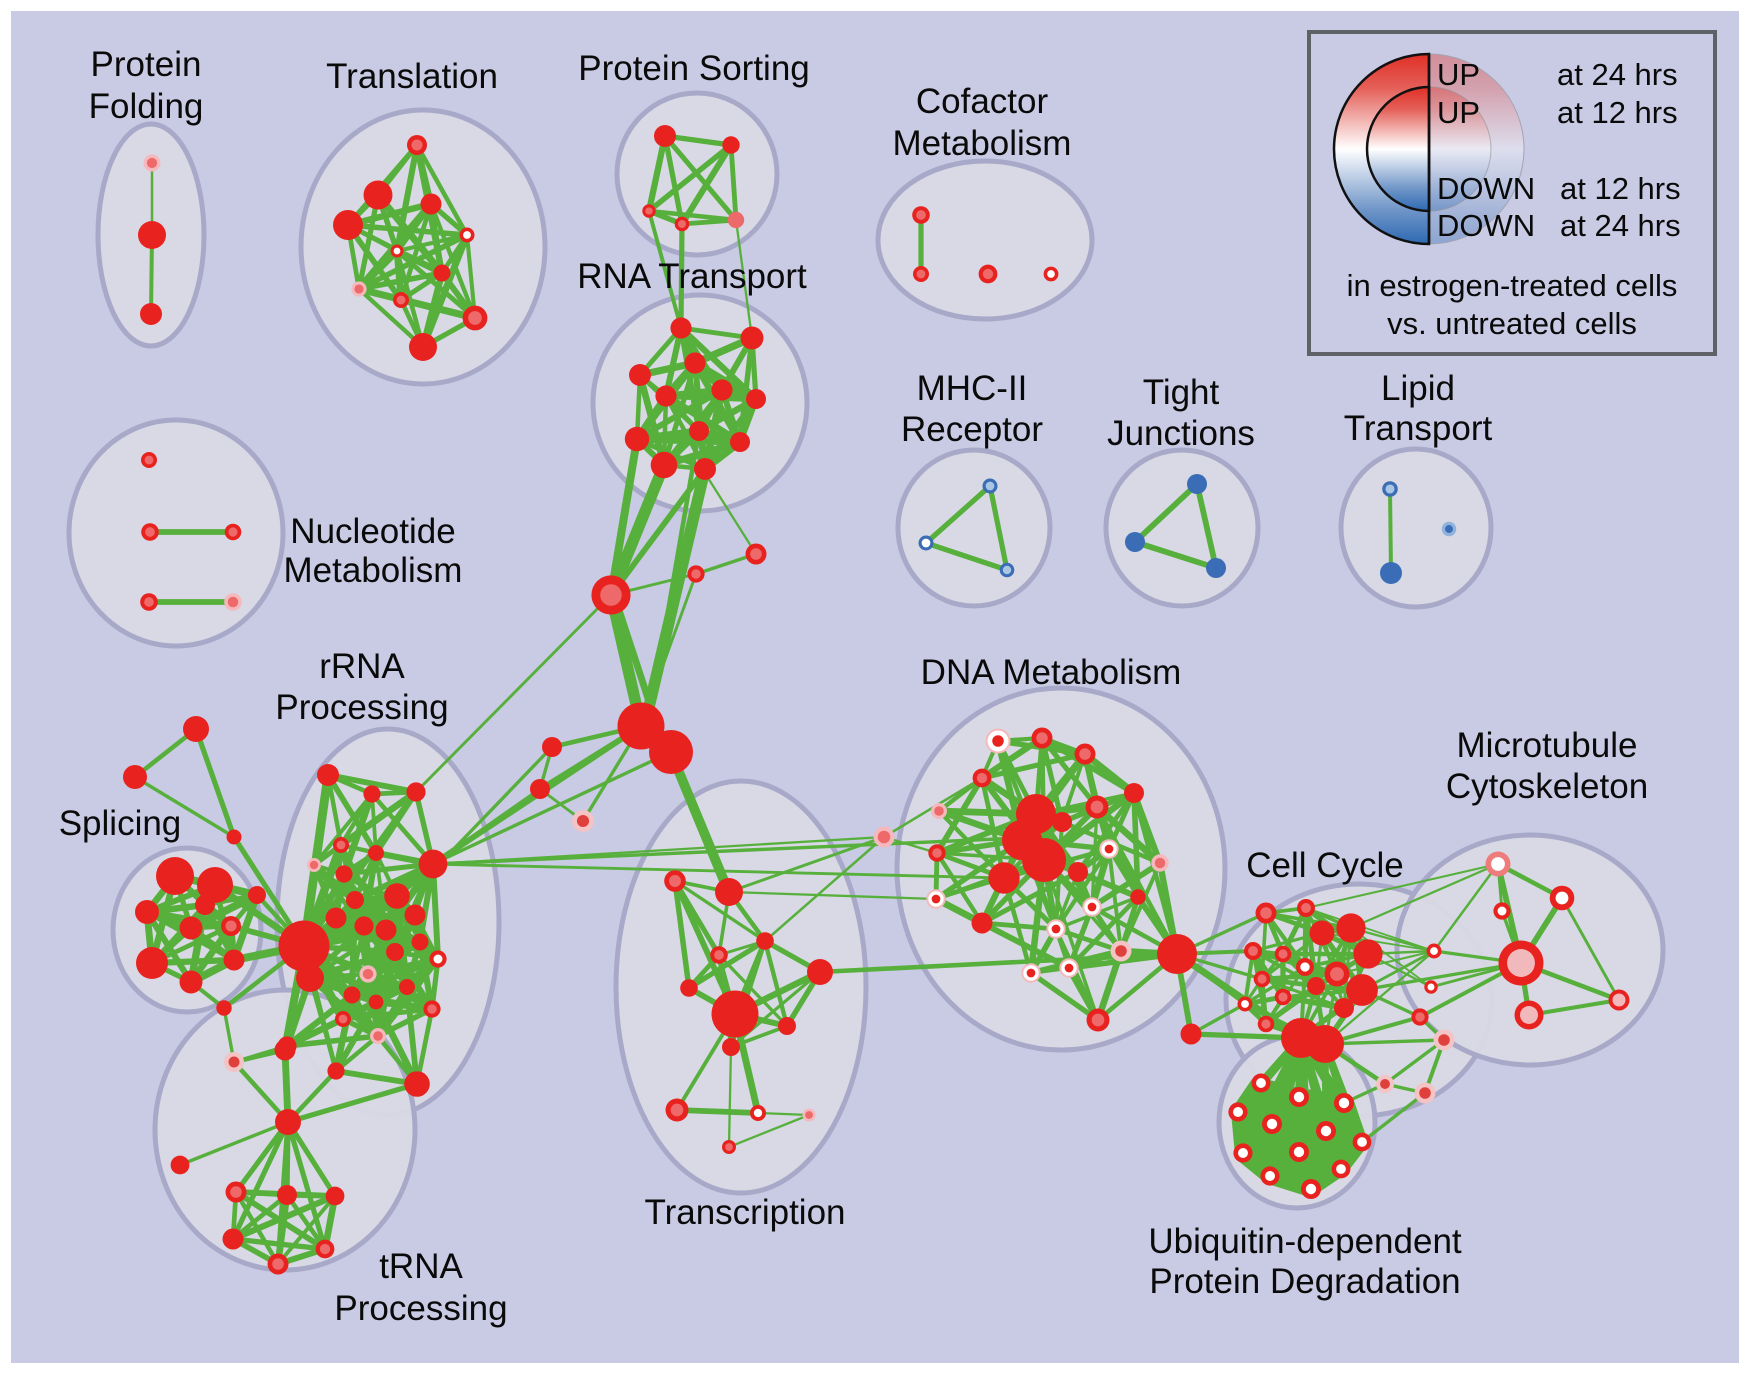 The width and height of the screenshot is (1750, 1381). Describe the element at coordinates (972, 388) in the screenshot. I see `svg-text: MHC-II` at that location.